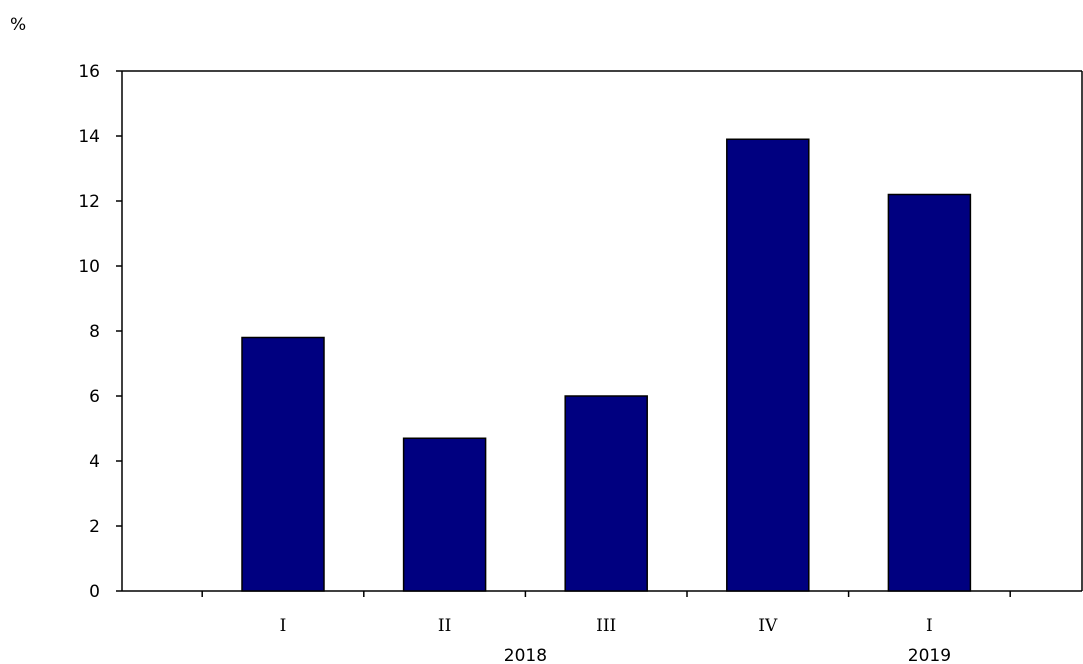  I want to click on x-category-label: III, so click(606, 626).